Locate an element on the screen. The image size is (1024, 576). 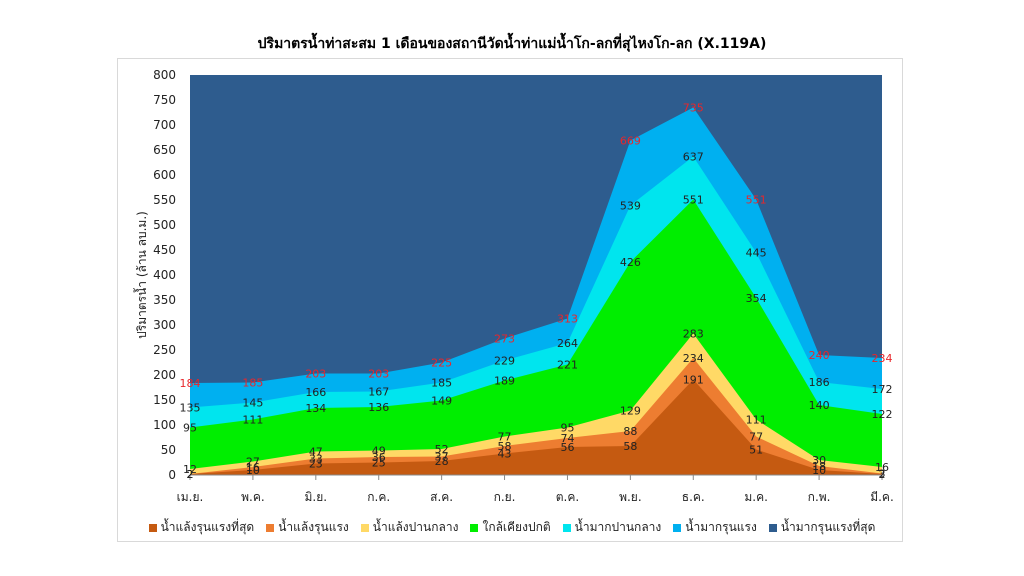
data-label: 36 is located at coordinates (379, 457).